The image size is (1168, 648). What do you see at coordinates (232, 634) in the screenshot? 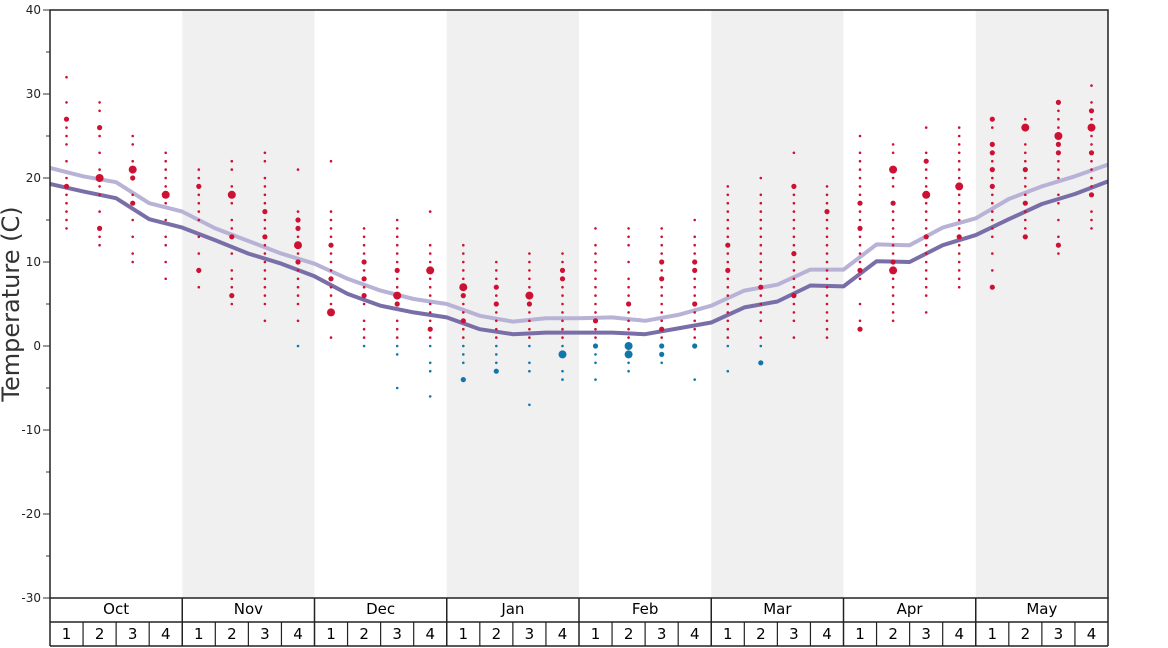
I see `week-label: 2` at bounding box center [232, 634].